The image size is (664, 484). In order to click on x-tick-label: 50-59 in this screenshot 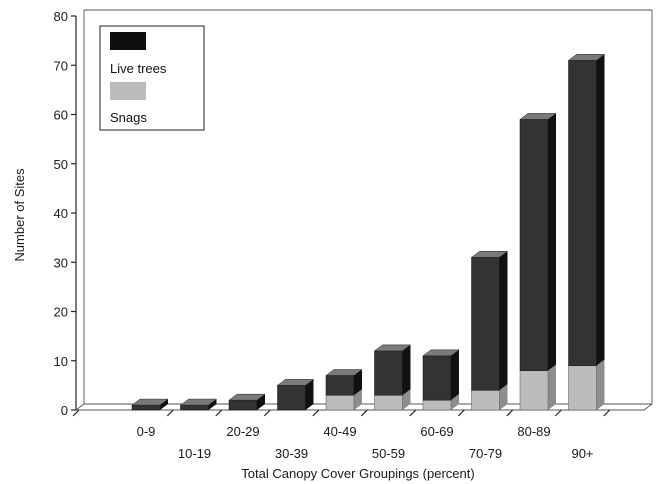, I will do `click(388, 453)`.